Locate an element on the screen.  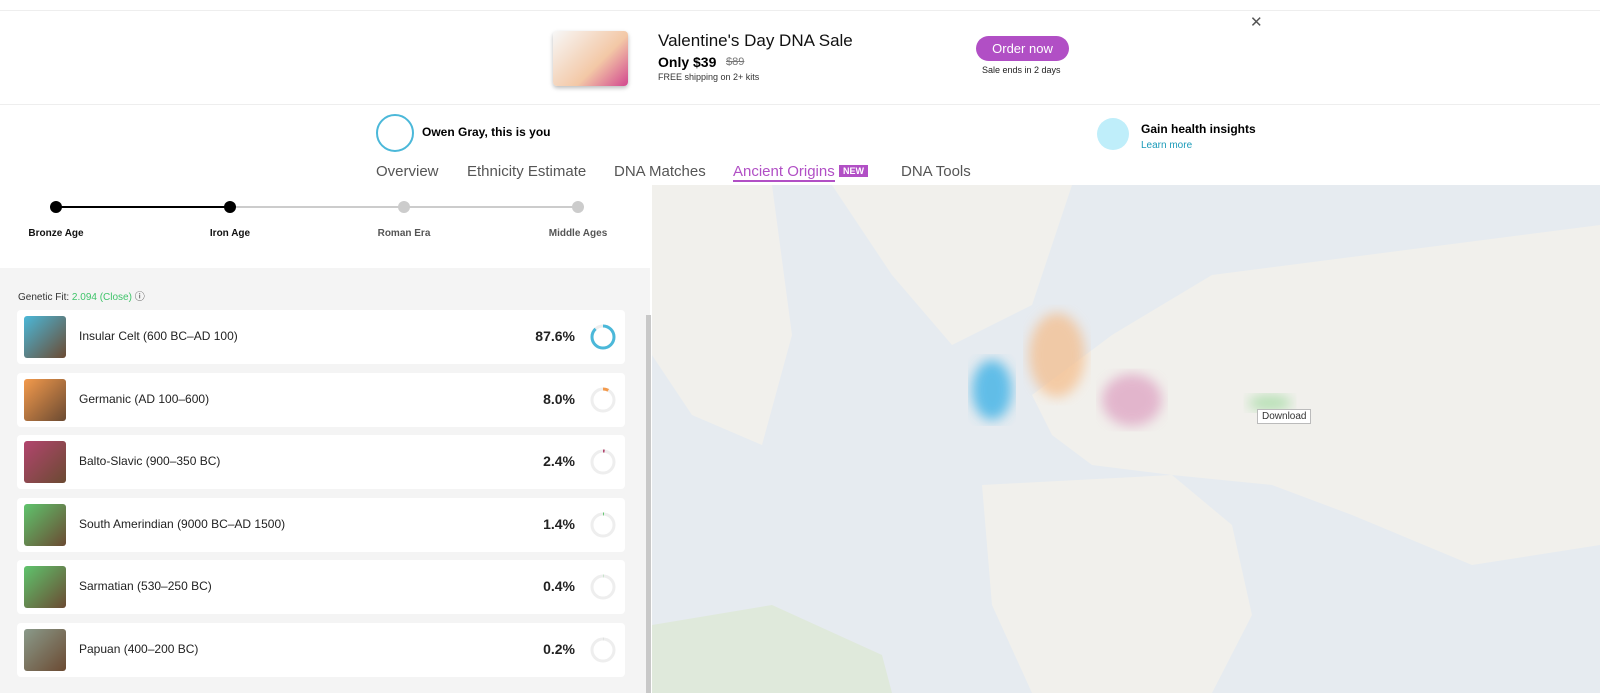
banner-title: Valentine's Day DNA Sale is located at coordinates (755, 40).